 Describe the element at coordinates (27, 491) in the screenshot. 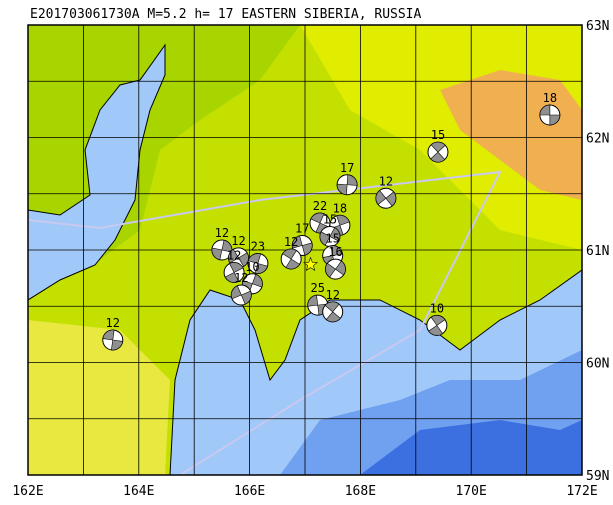

I see `x-tick-label: 162E` at that location.